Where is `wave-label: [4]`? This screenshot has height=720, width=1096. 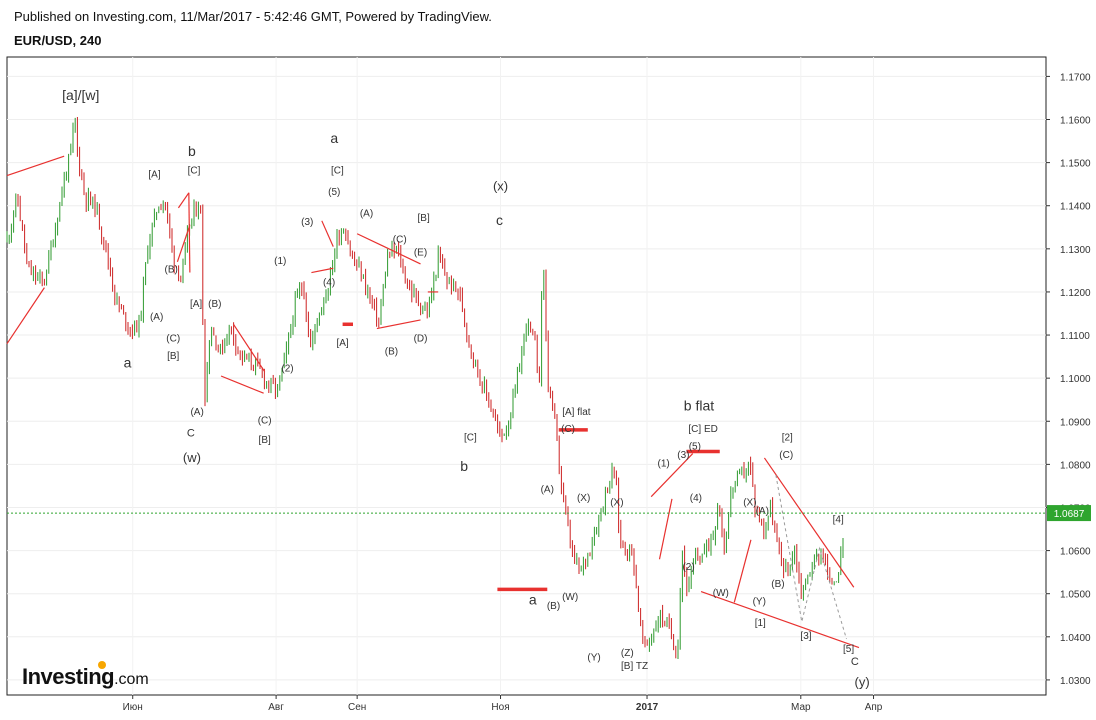 wave-label: [4] is located at coordinates (838, 520).